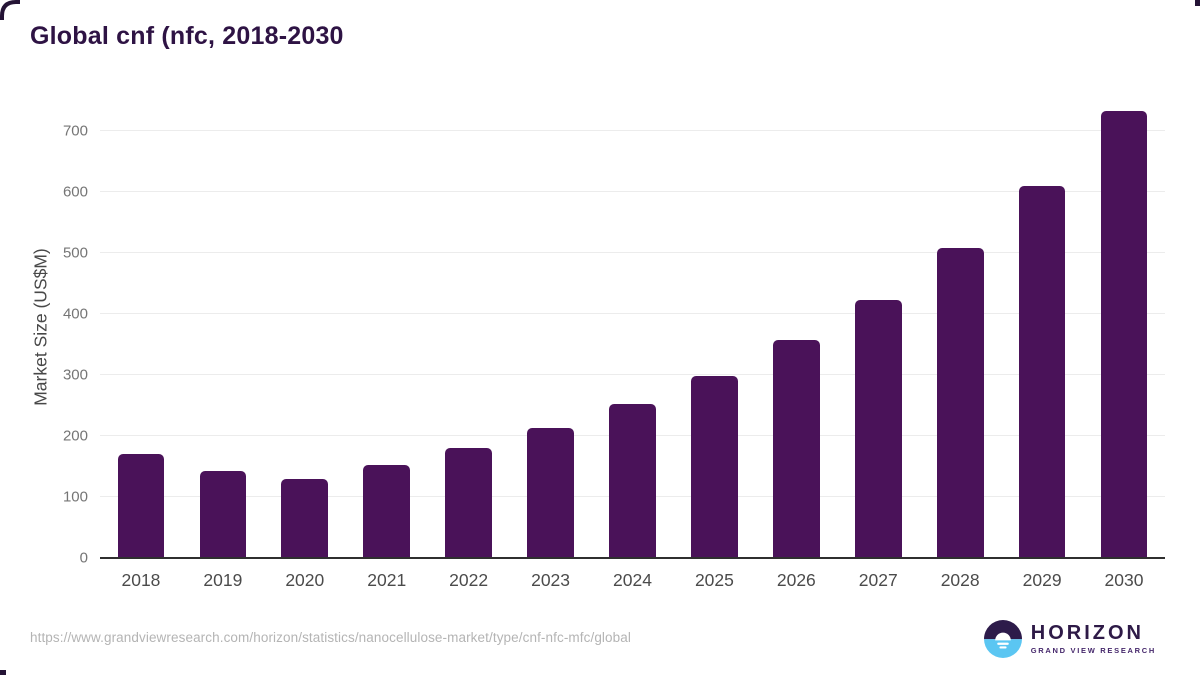  What do you see at coordinates (305, 518) in the screenshot?
I see `bar-2020` at bounding box center [305, 518].